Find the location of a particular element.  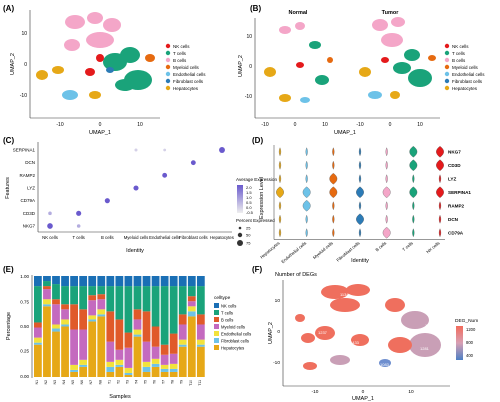

feature-label: CD79A is located at coordinates (27, 200).